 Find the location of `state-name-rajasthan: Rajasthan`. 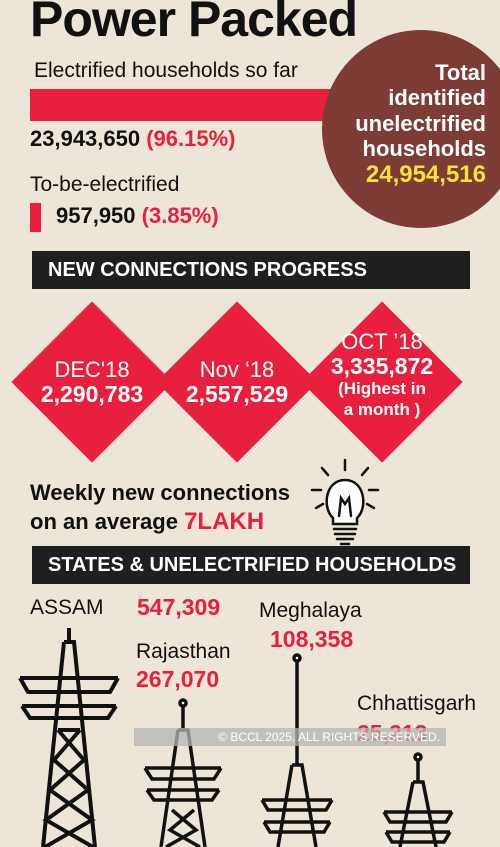

state-name-rajasthan: Rajasthan is located at coordinates (183, 651).